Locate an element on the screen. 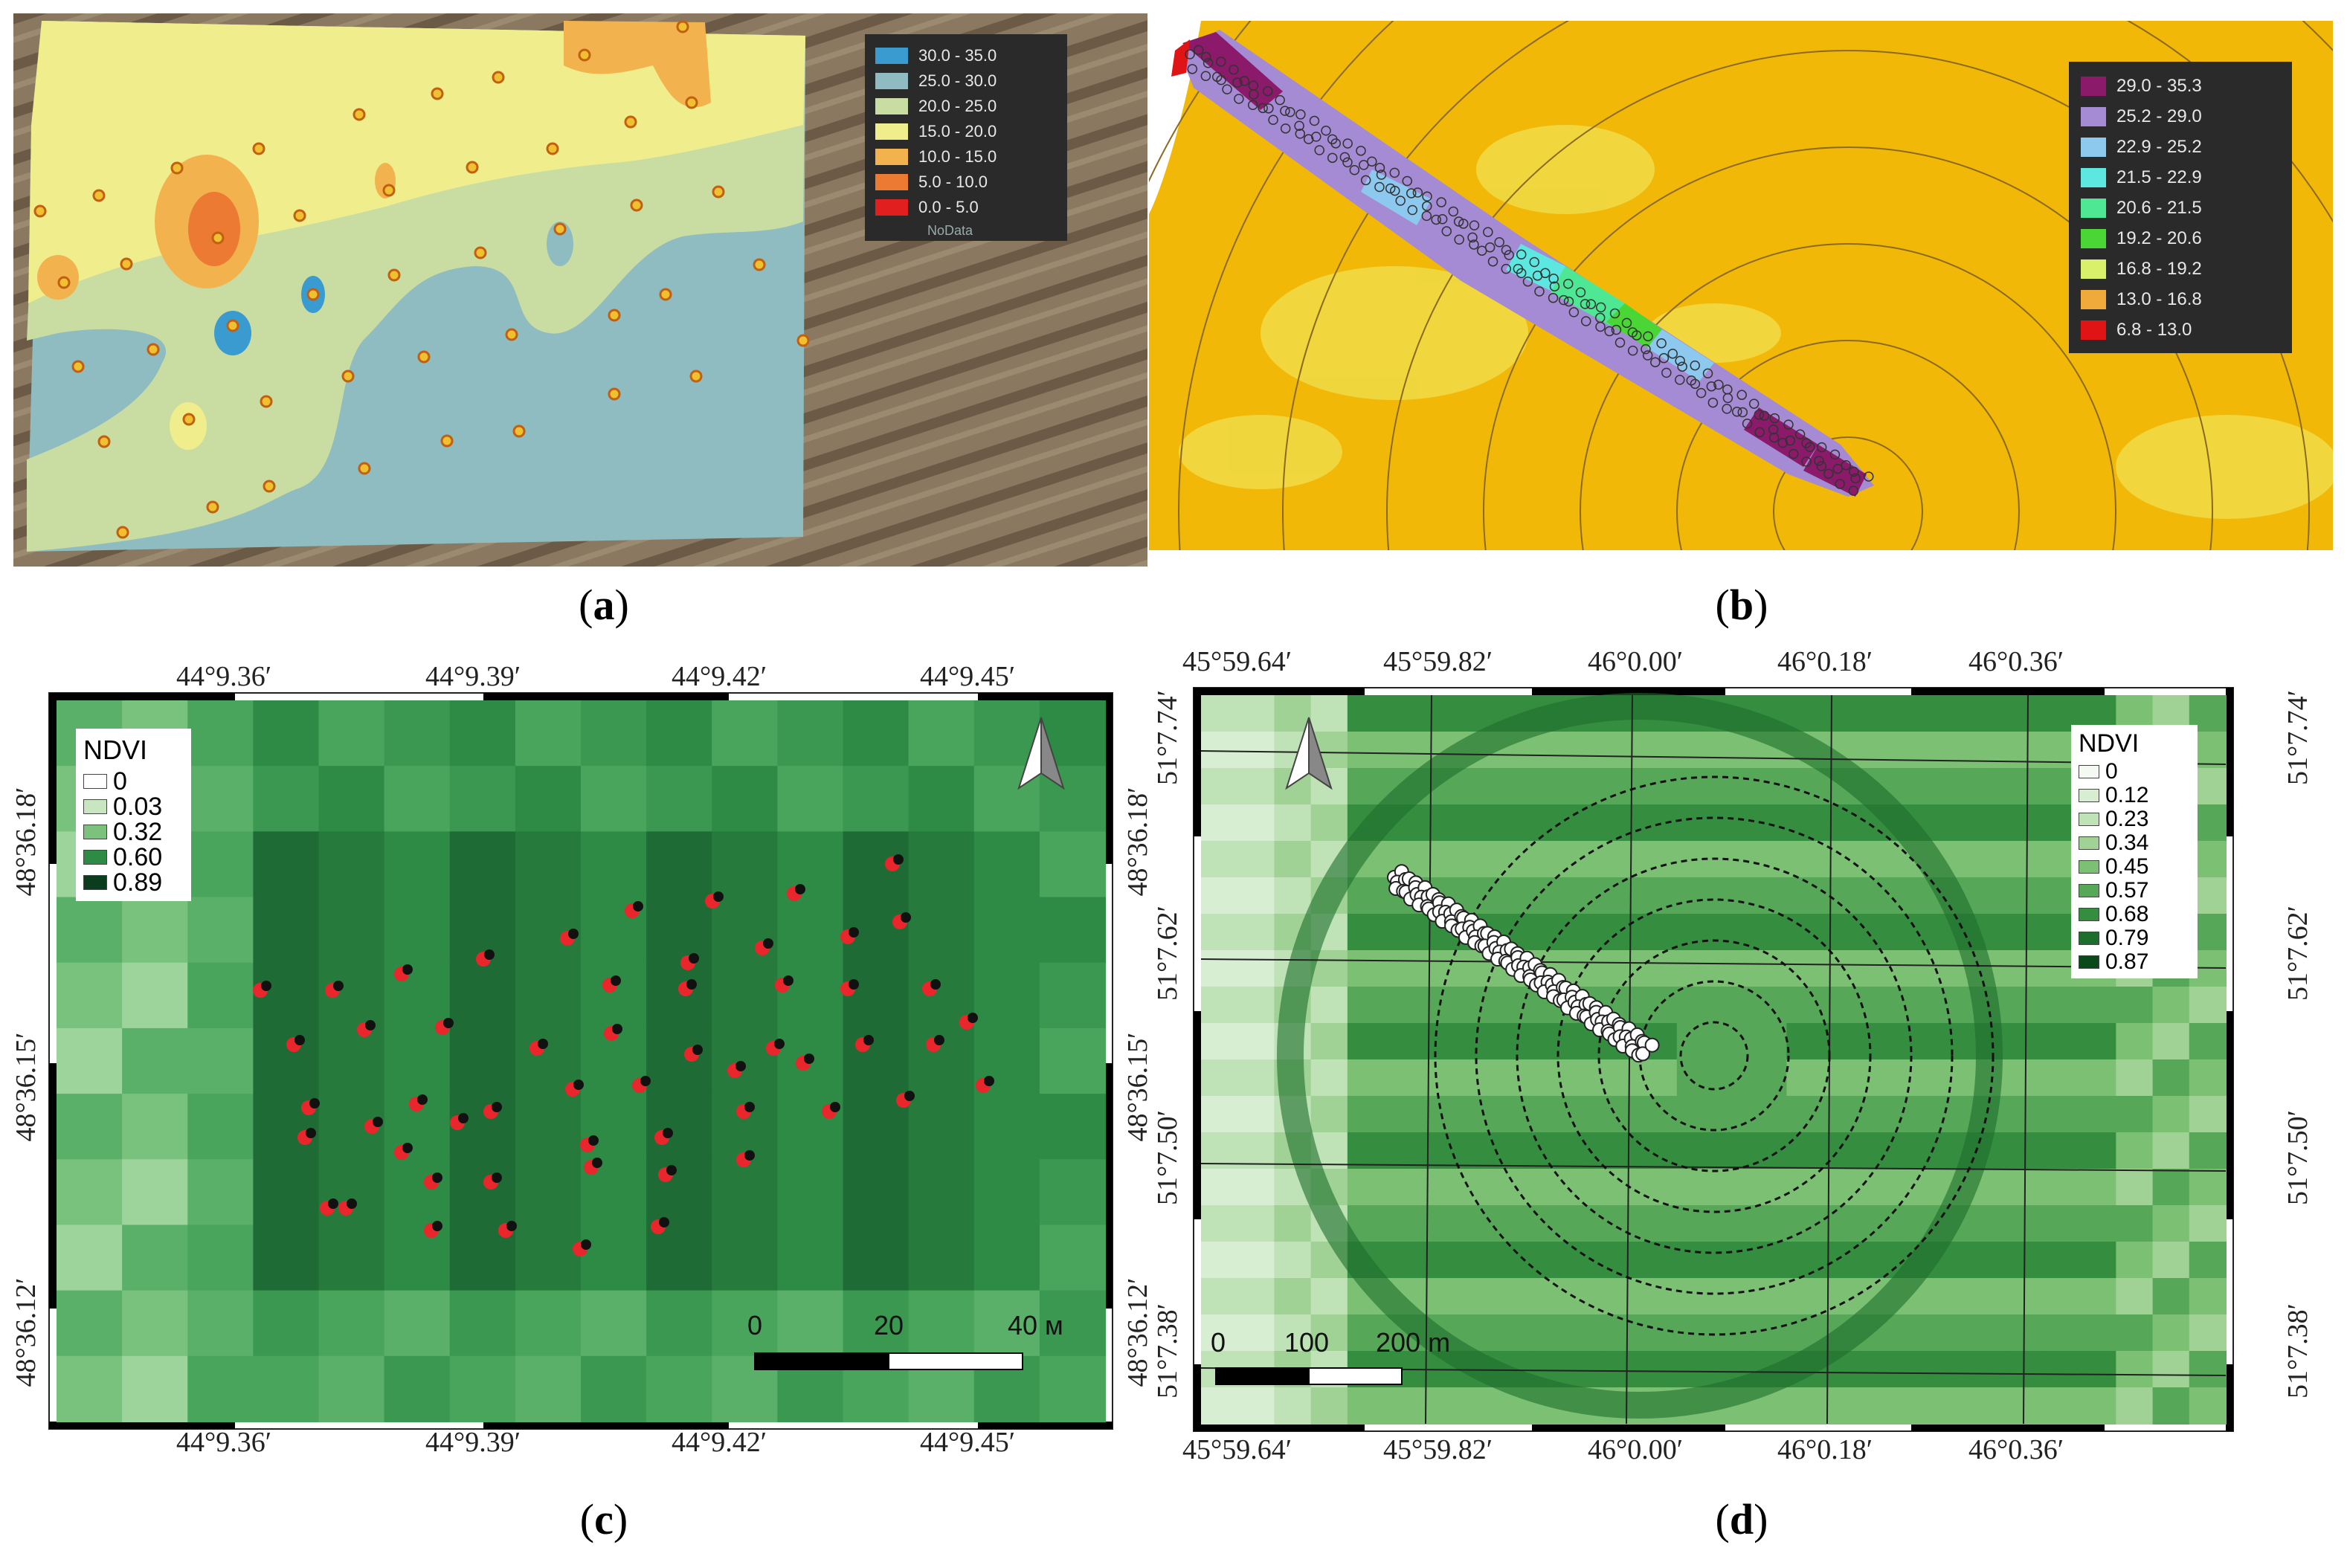  bottom-tick-label: 44°9.39′ is located at coordinates (473, 1442).